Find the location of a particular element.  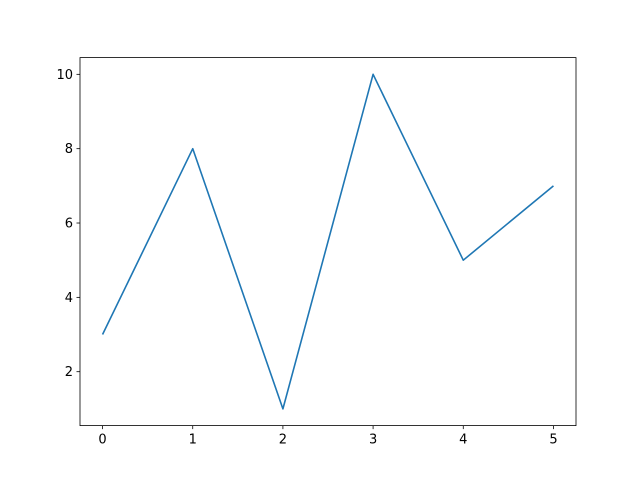

x-tick-label: 4 is located at coordinates (463, 440).